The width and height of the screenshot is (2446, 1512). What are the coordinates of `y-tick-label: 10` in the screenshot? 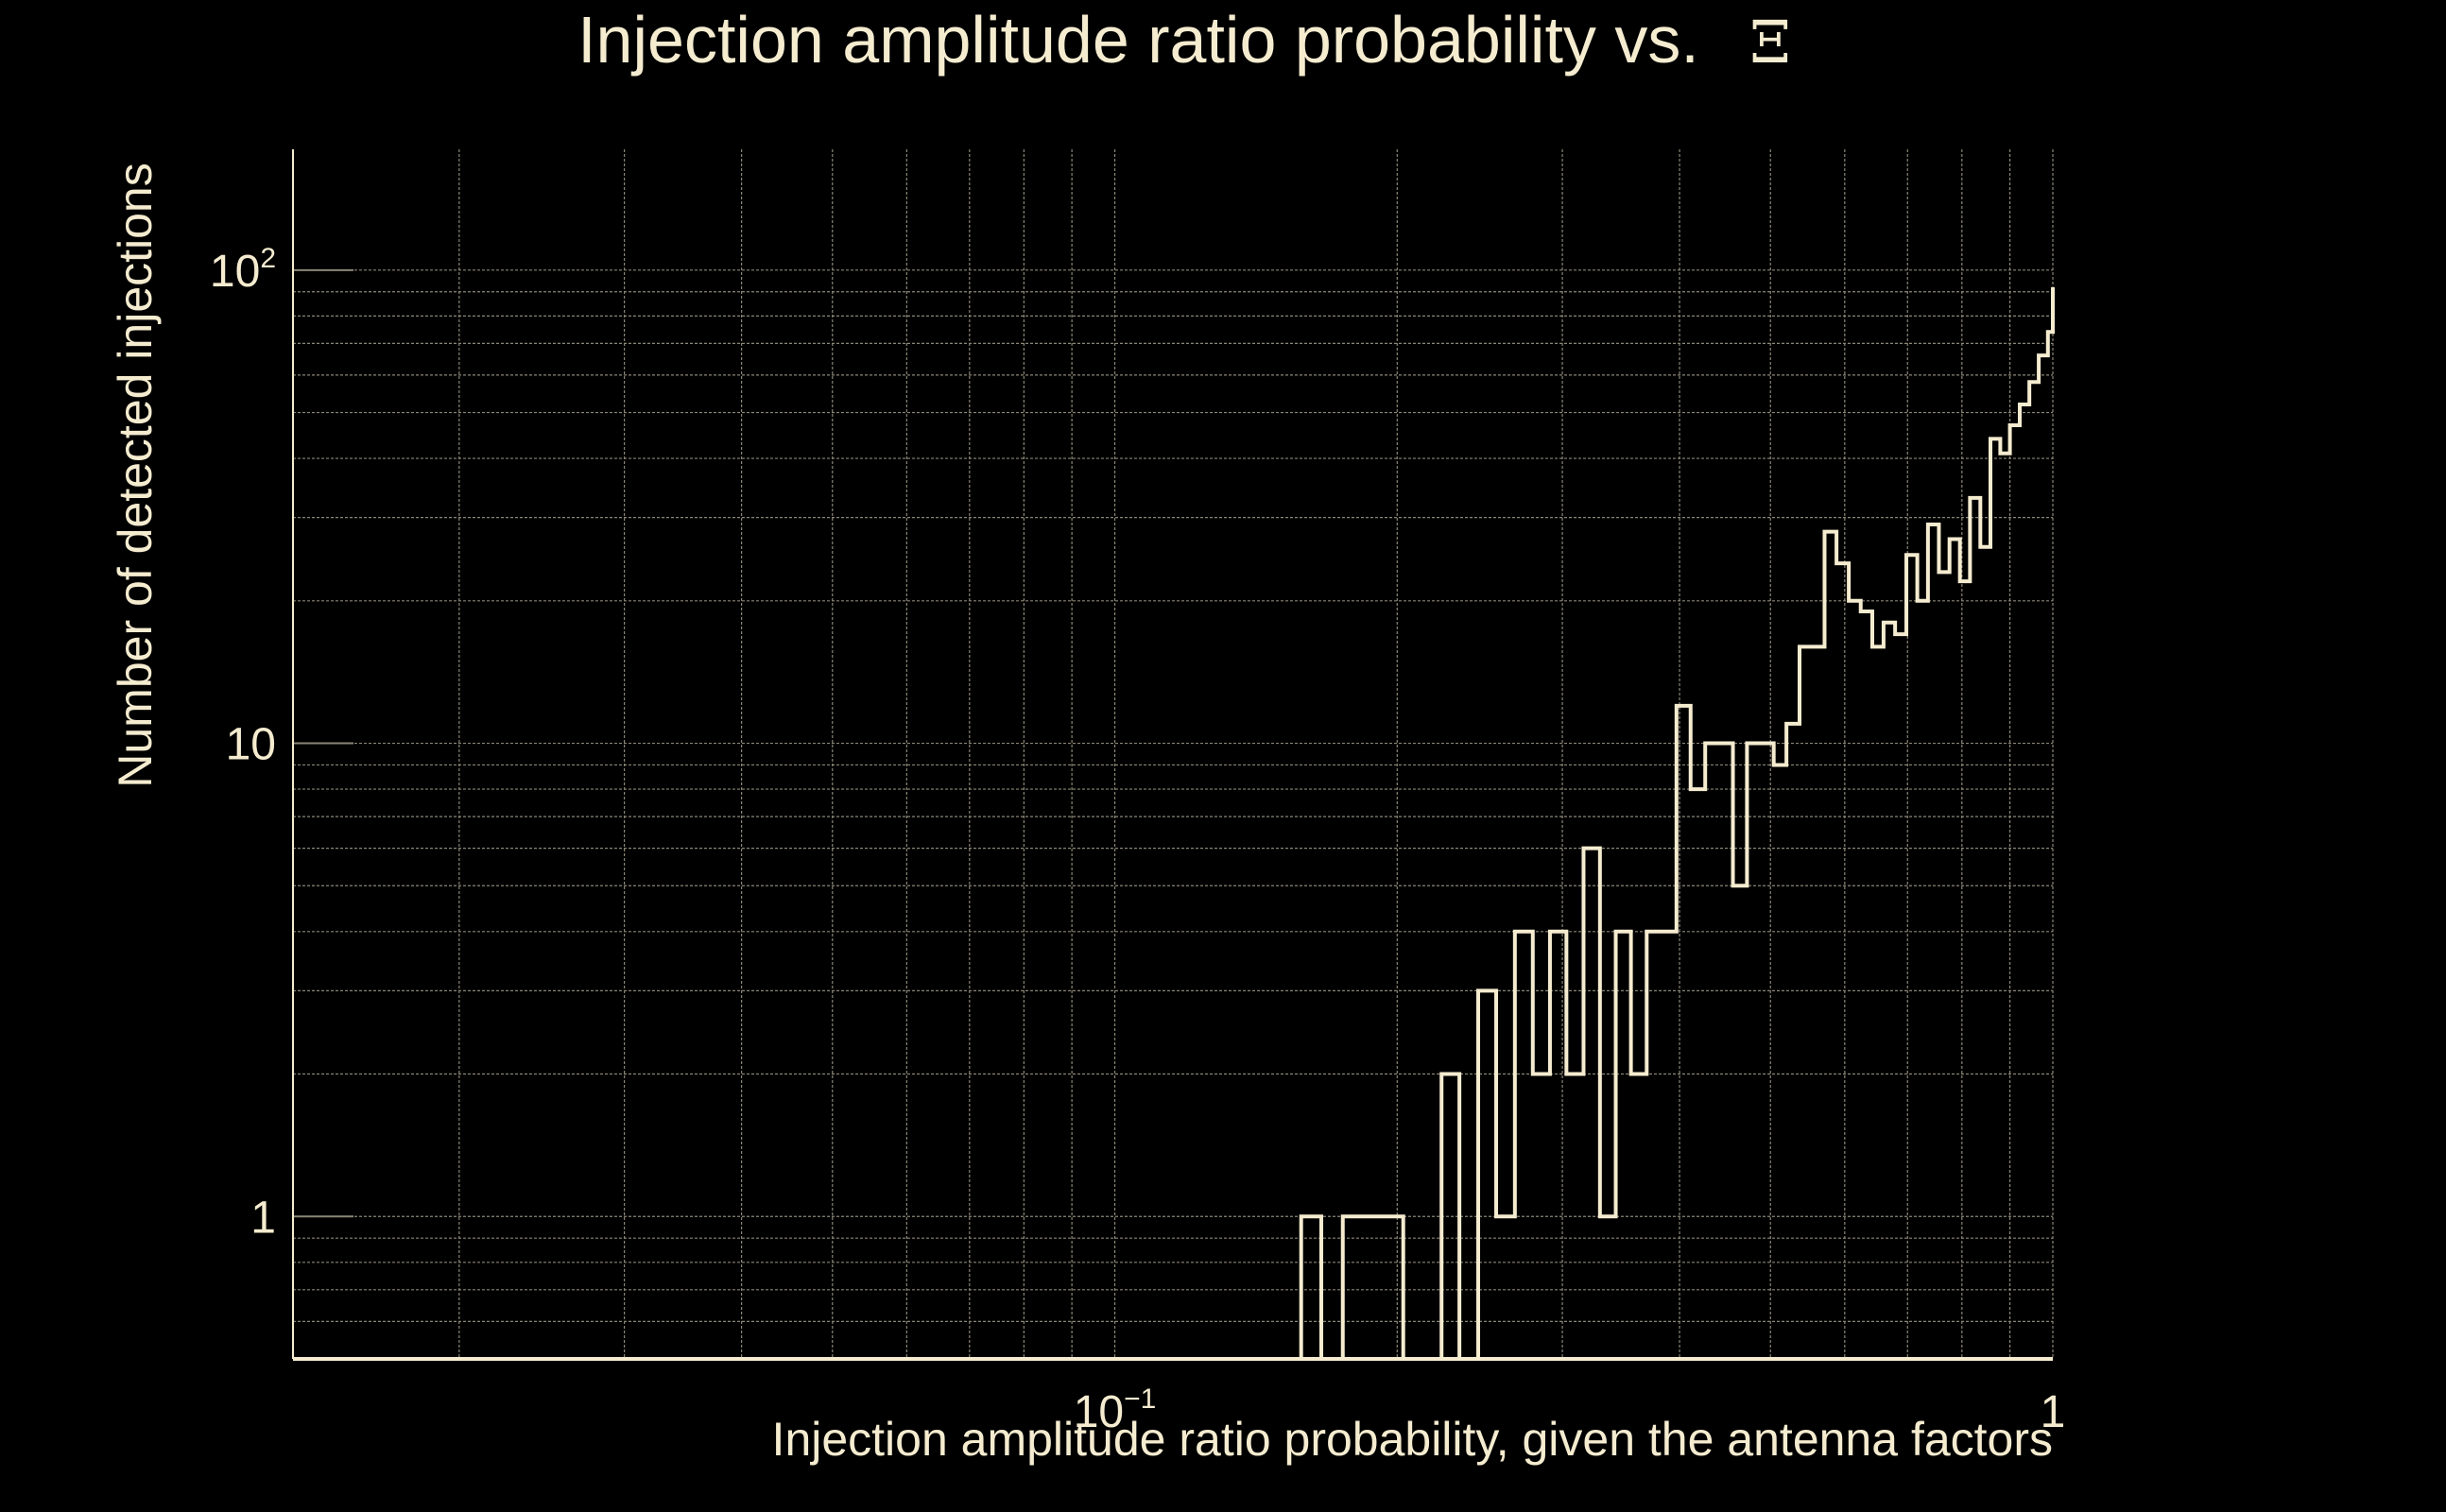 It's located at (251, 745).